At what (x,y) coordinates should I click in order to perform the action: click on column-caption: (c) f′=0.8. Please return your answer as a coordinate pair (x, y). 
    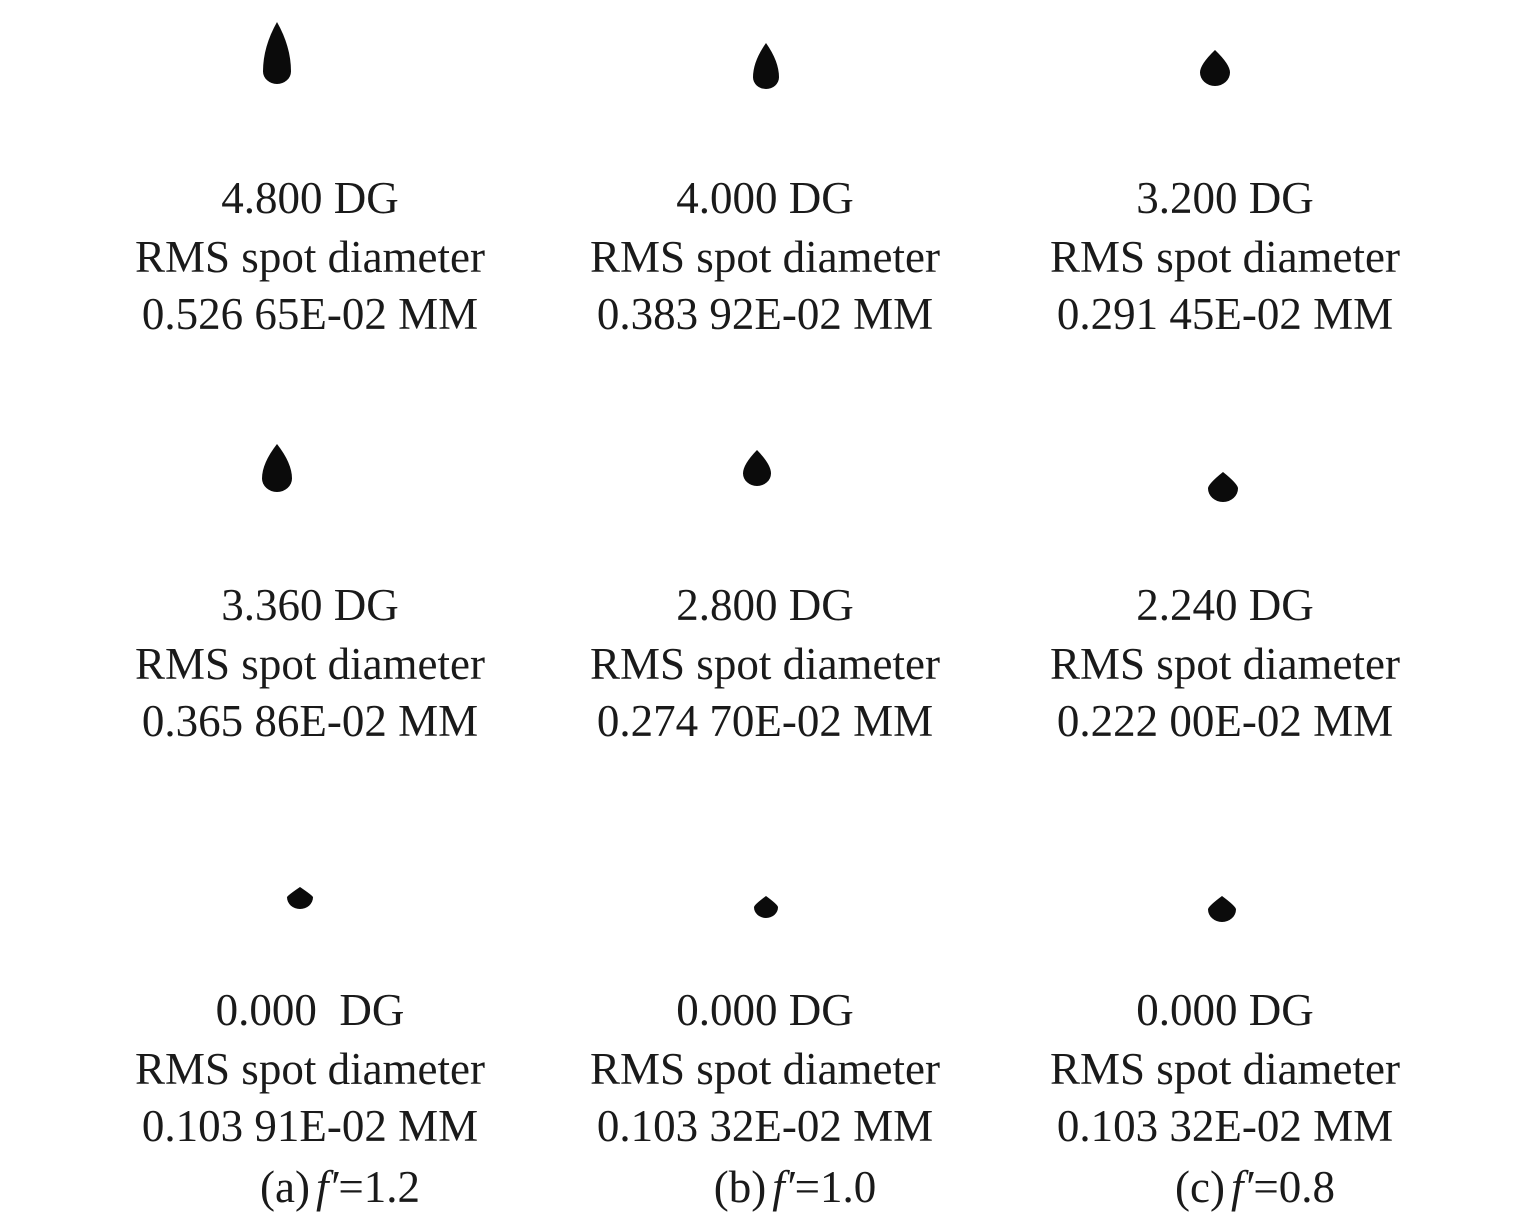
    Looking at the image, I should click on (1255, 1187).